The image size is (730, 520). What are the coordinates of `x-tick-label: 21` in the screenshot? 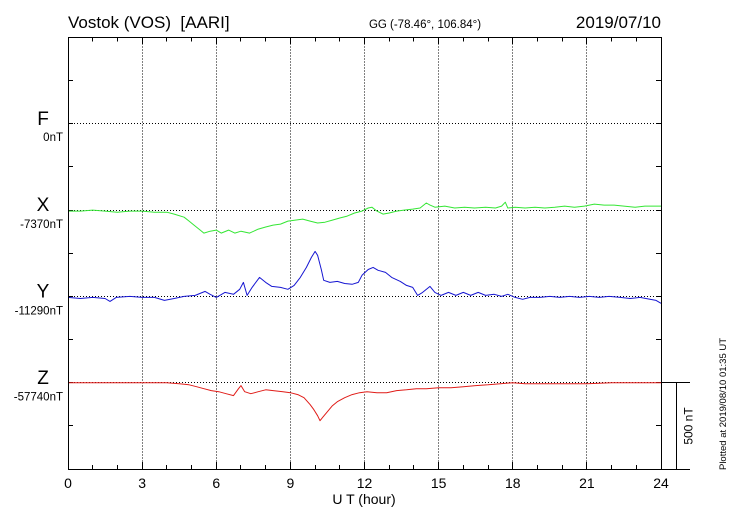 It's located at (587, 483).